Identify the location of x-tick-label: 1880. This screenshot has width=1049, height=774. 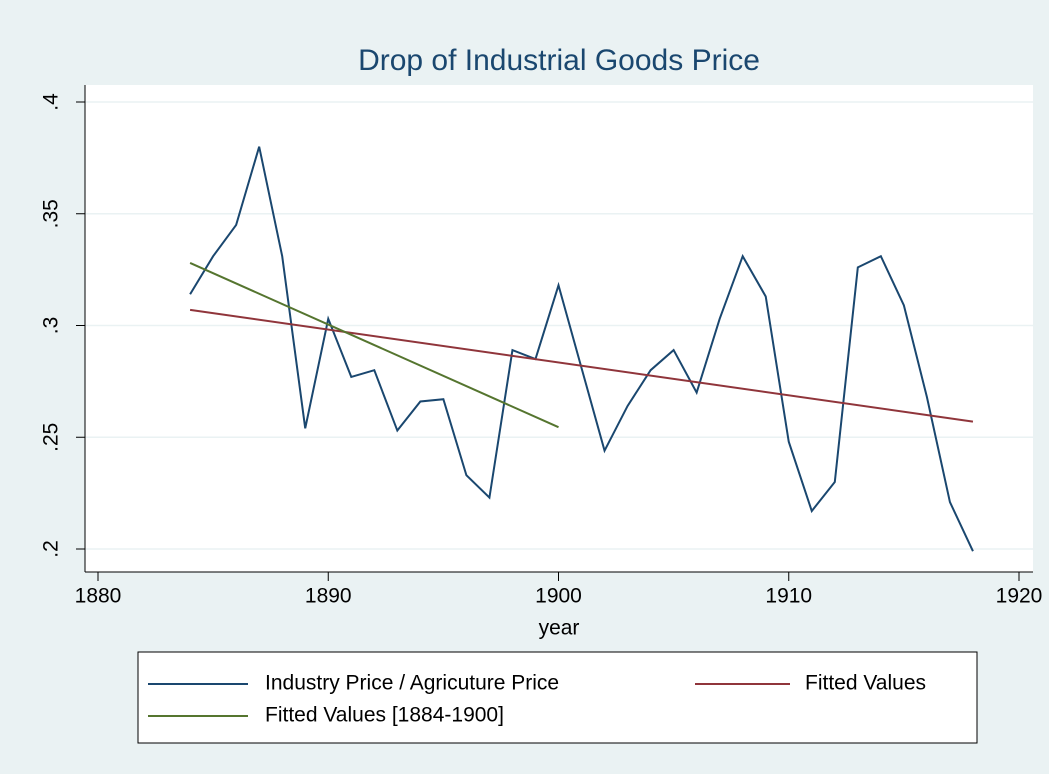
(98, 596).